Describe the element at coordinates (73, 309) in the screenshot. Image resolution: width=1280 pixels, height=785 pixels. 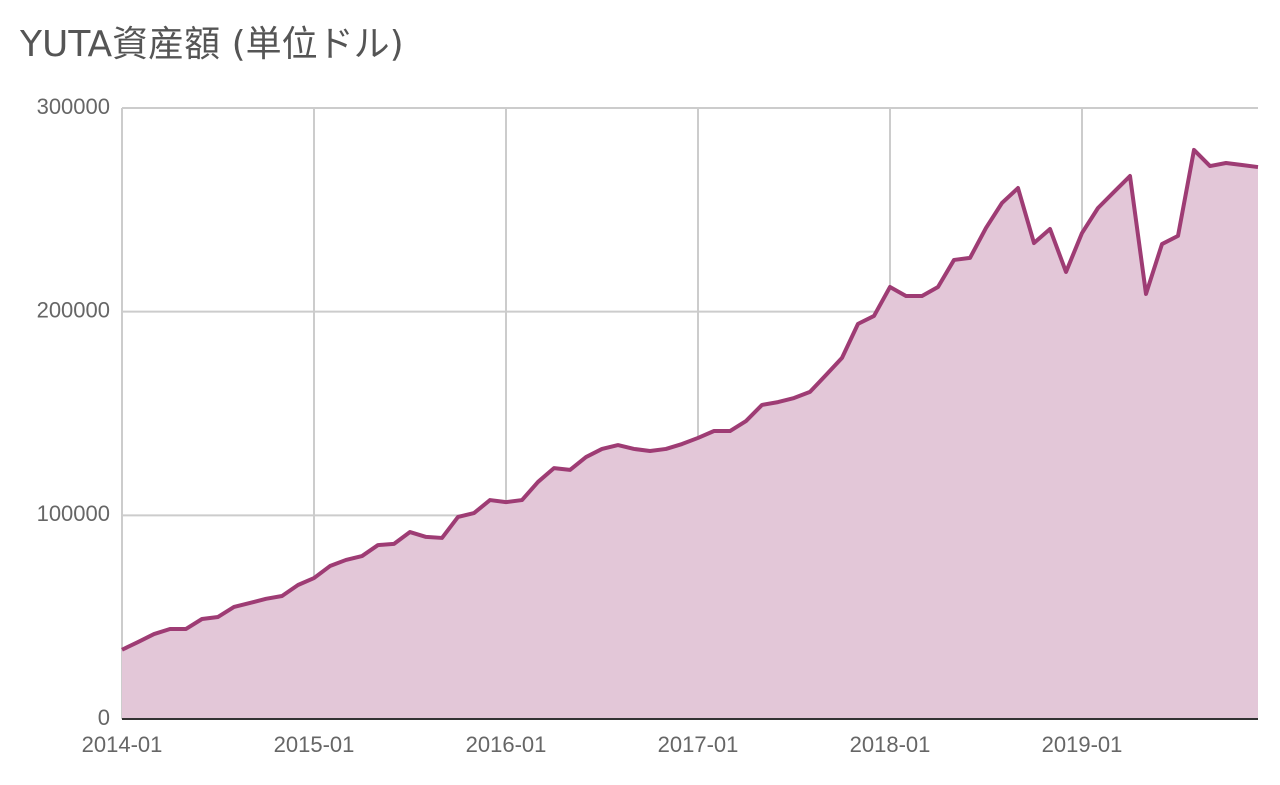
I see `y-tick-label: 200000` at that location.